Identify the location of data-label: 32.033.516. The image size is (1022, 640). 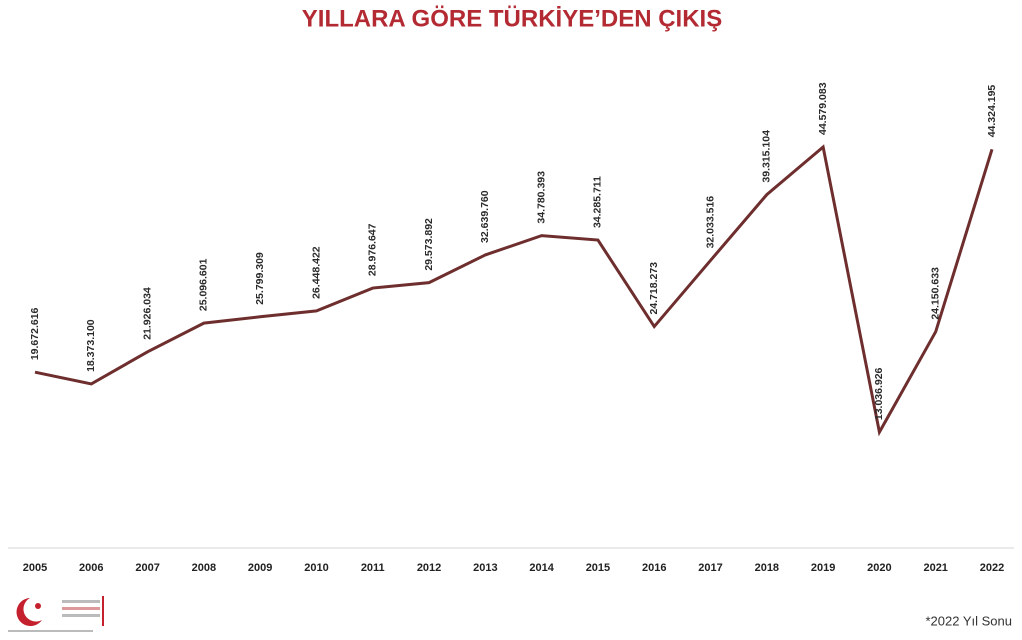
(710, 222).